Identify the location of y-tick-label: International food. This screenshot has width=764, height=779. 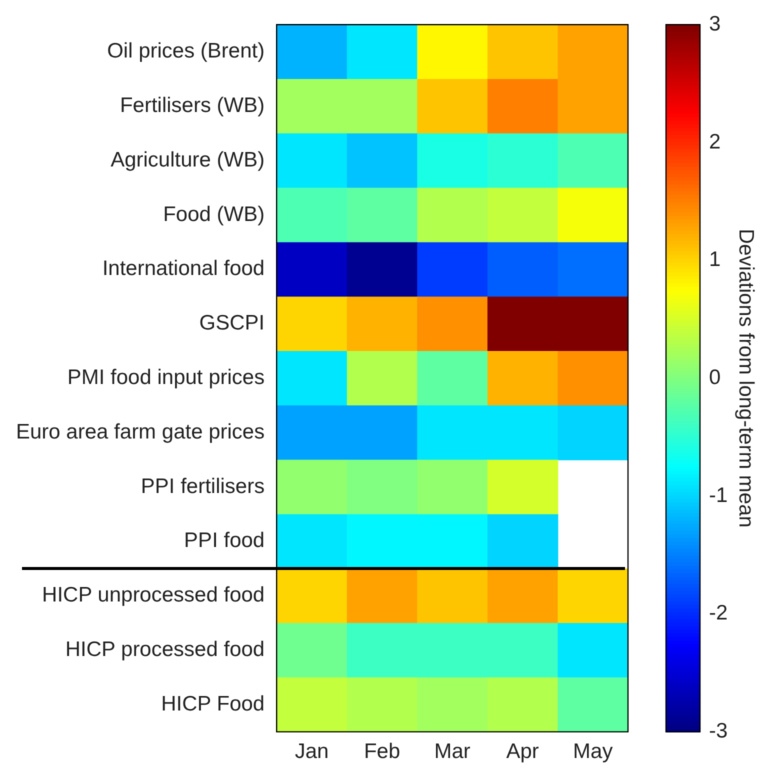
(183, 268).